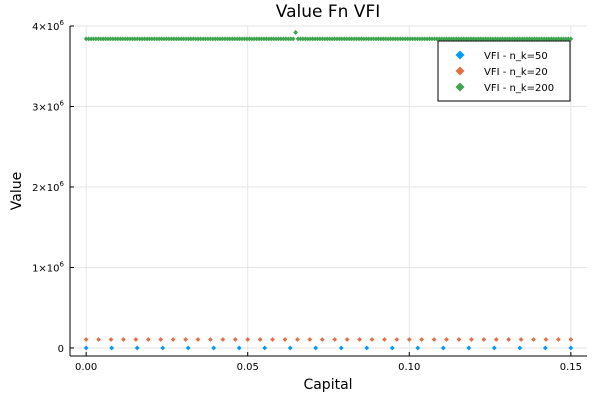  What do you see at coordinates (48, 267) in the screenshot?
I see `y-tick-label: 1×10⁶` at bounding box center [48, 267].